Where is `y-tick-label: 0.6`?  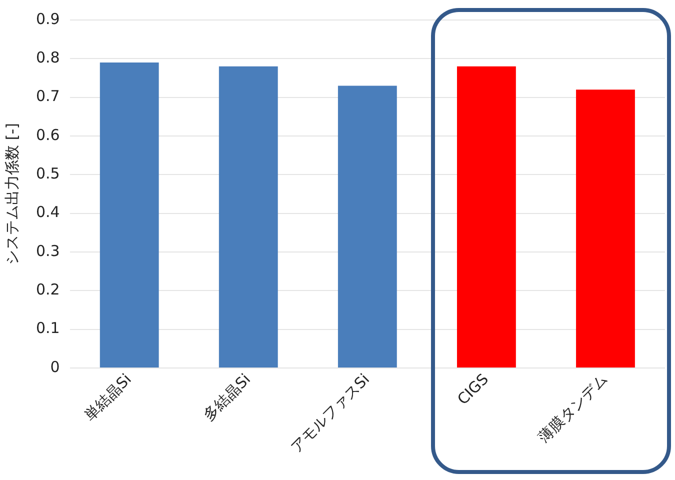
y-tick-label: 0.6 is located at coordinates (48, 135).